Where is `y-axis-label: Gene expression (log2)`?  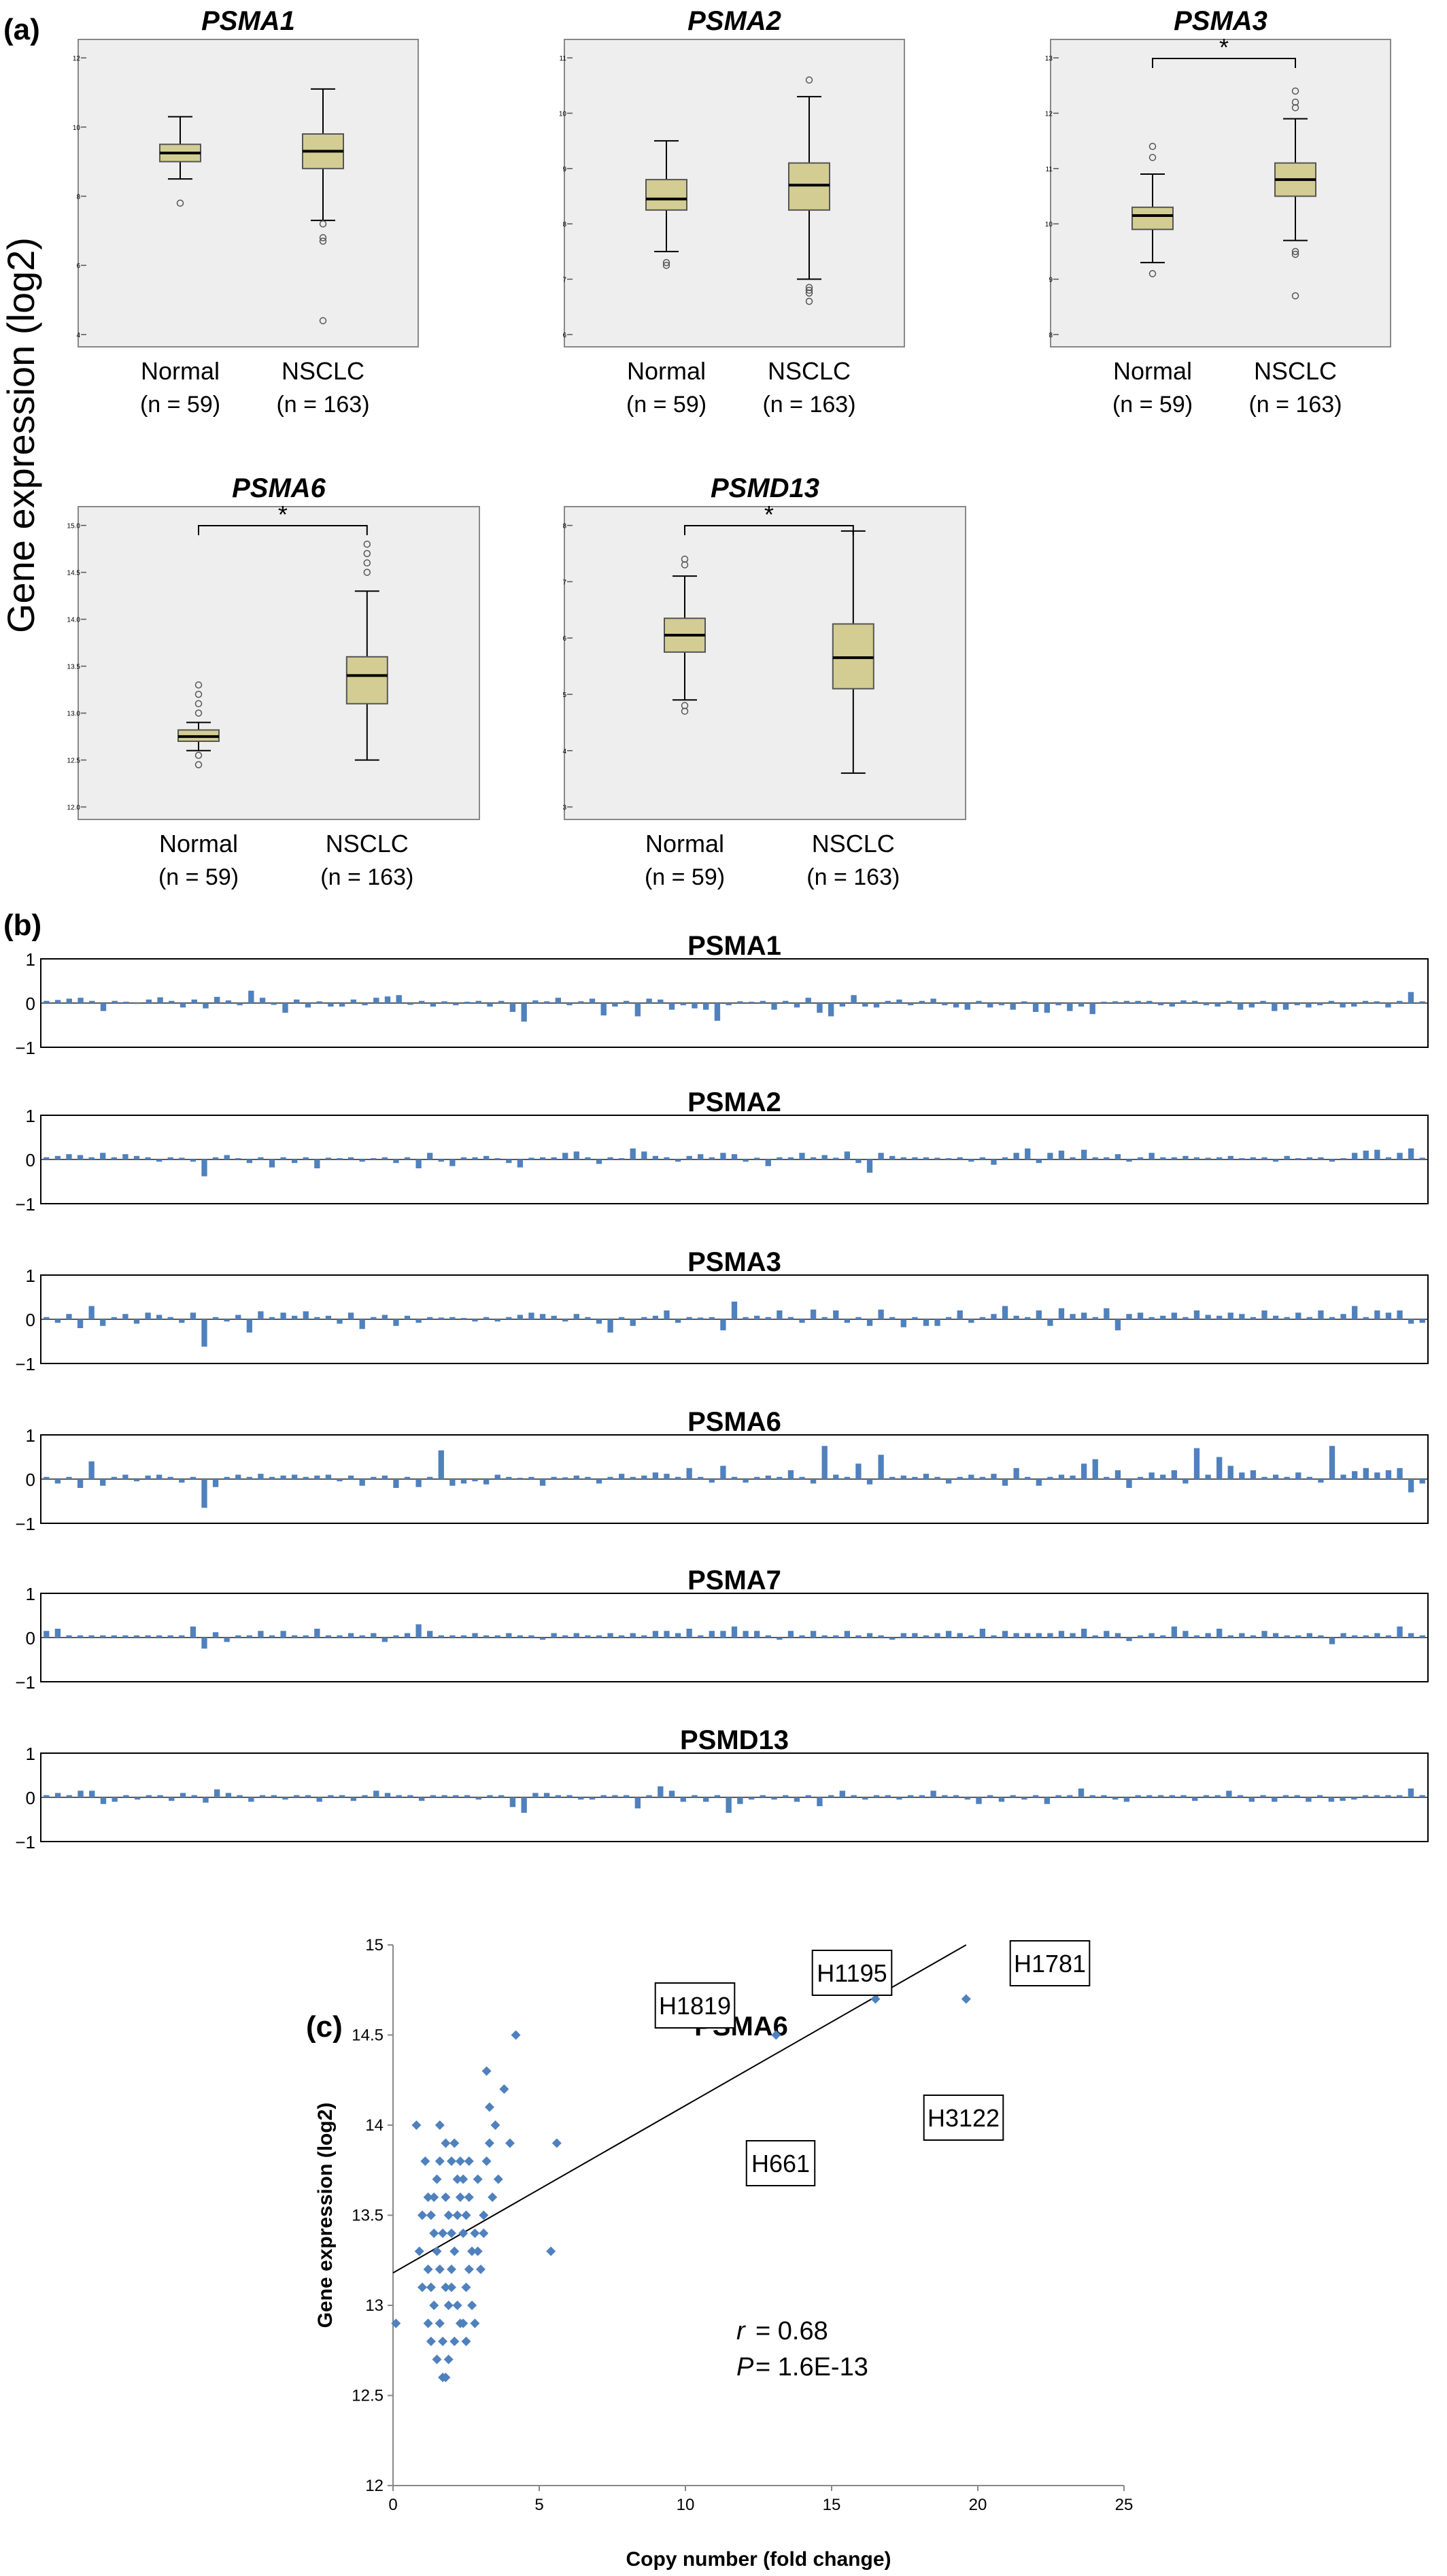
y-axis-label: Gene expression (log2) is located at coordinates (325, 2215).